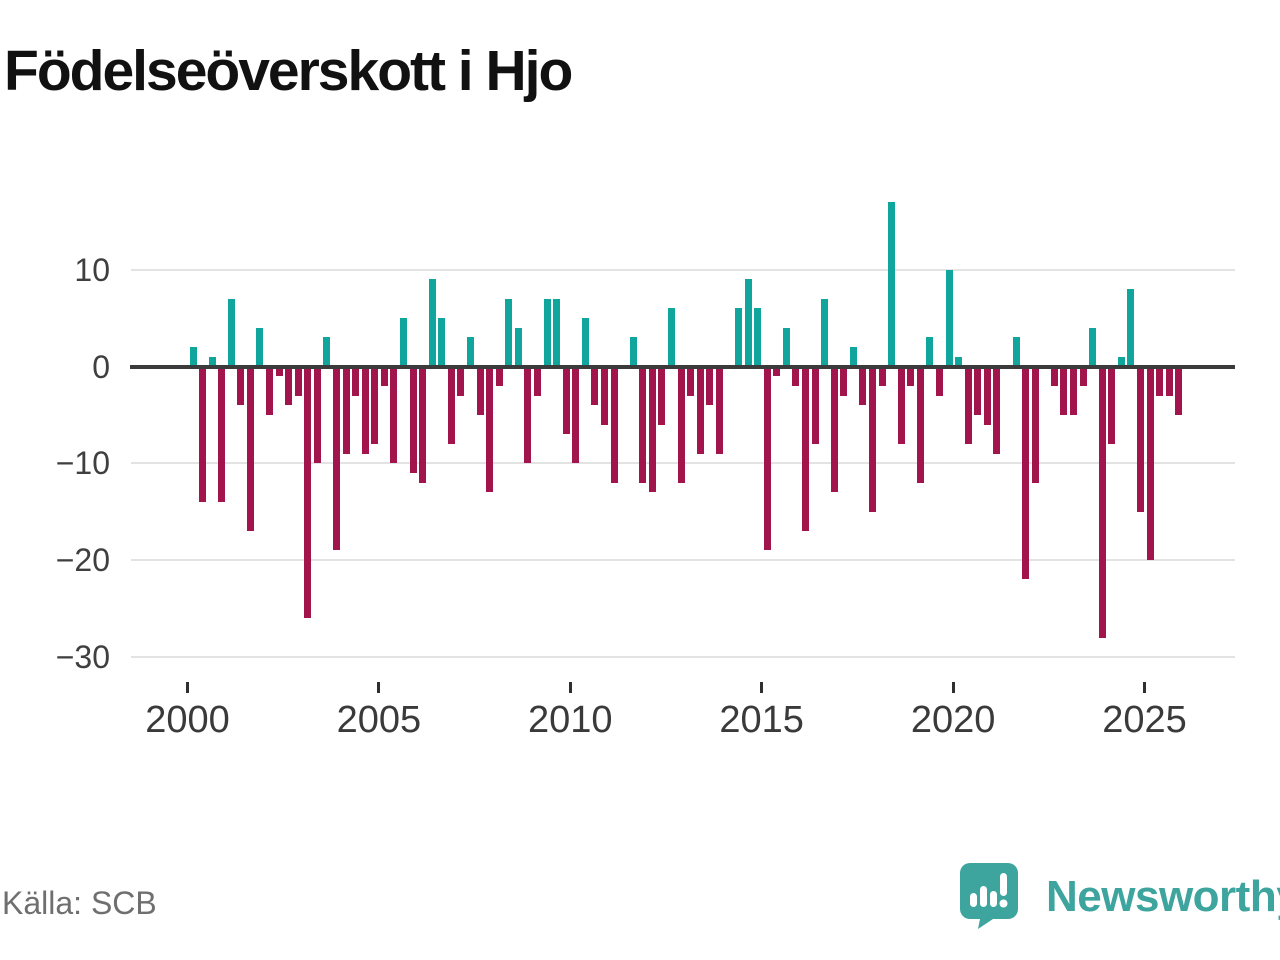 The image size is (1280, 960). What do you see at coordinates (288, 71) in the screenshot?
I see `chart-title: Födelseöverskott i Hjo` at bounding box center [288, 71].